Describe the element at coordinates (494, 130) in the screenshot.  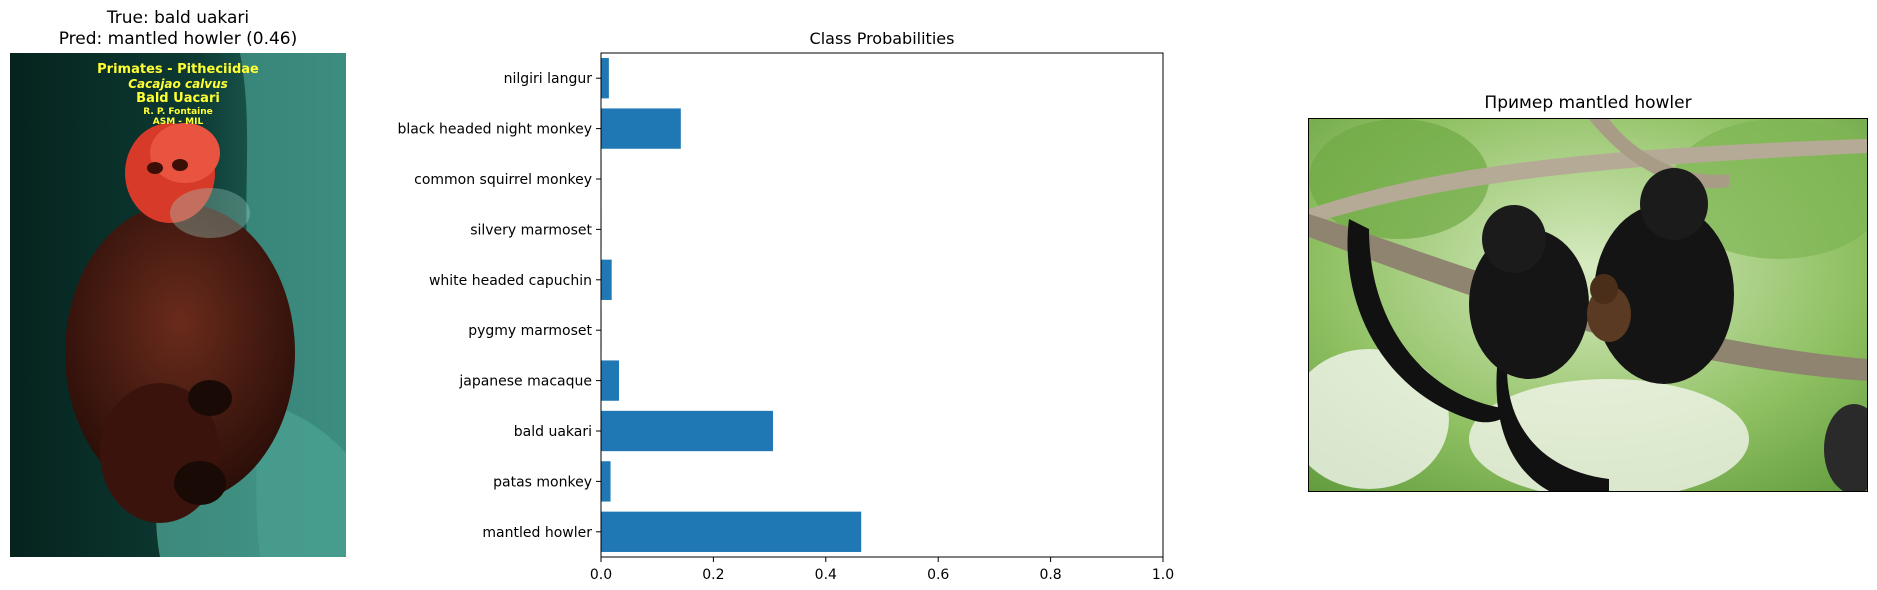
I see `y-tick-label: black headed night monkey` at that location.